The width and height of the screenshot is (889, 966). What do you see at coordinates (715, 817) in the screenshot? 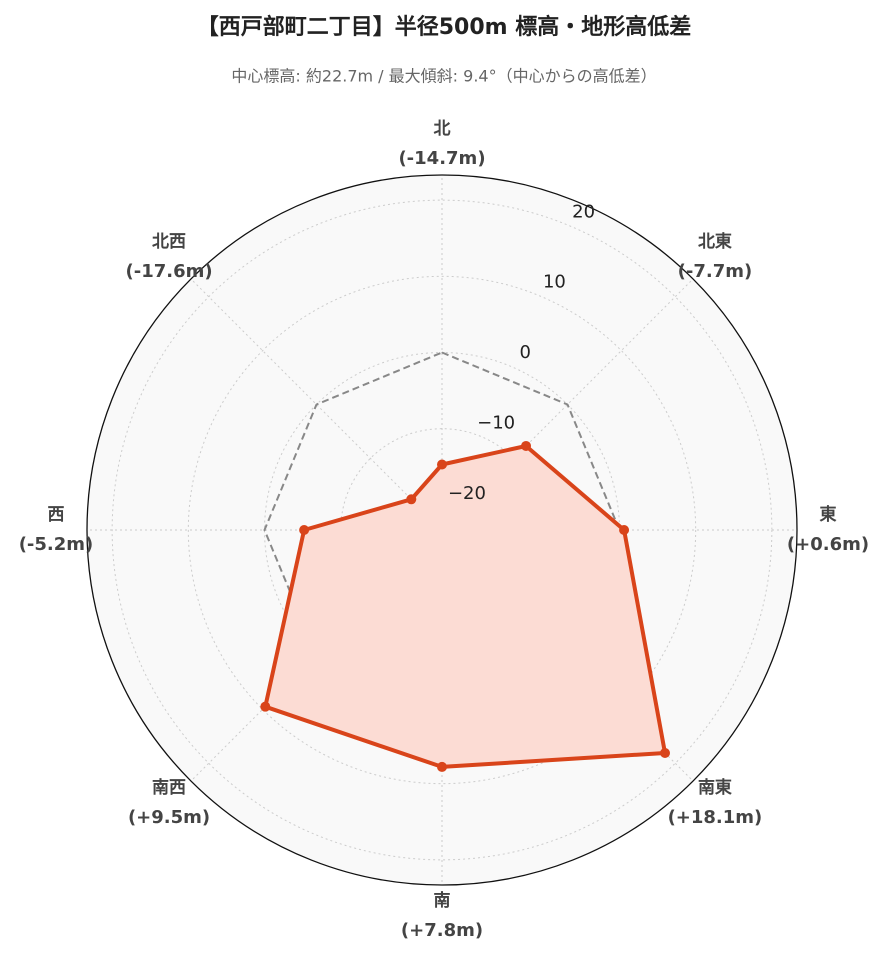
I see `value-label: (+18.1m)` at bounding box center [715, 817].